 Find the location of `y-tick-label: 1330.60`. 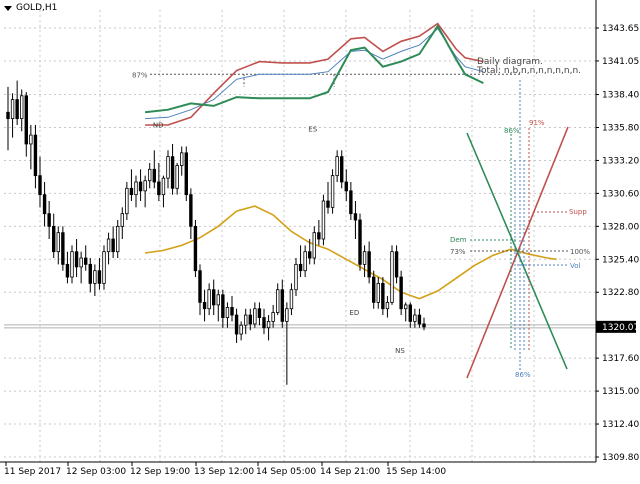

y-tick-label: 1330.60 is located at coordinates (620, 194).